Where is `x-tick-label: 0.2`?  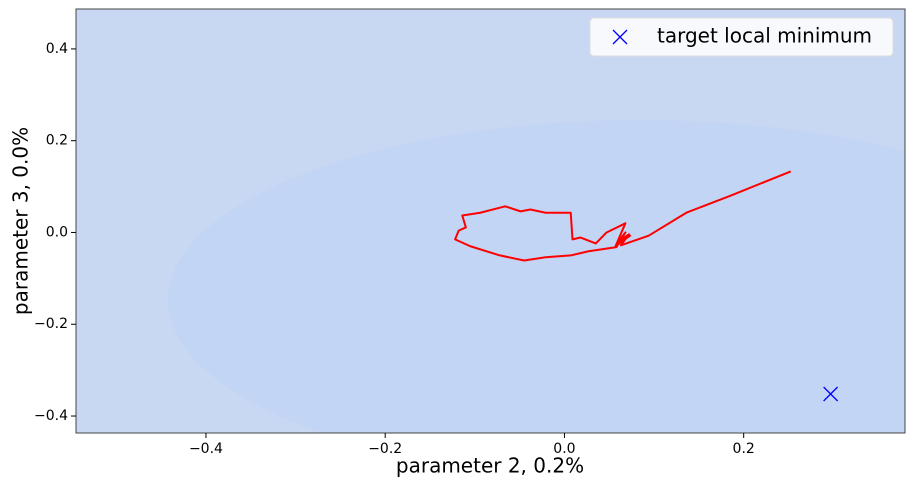 x-tick-label: 0.2 is located at coordinates (744, 449).